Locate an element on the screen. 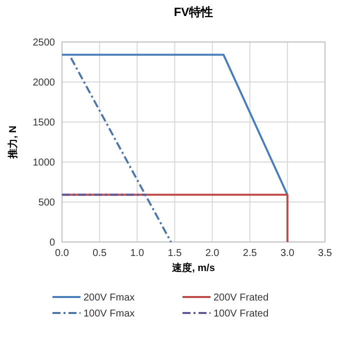 This screenshot has height=345, width=345. legend-label: 100V Frated is located at coordinates (241, 314).